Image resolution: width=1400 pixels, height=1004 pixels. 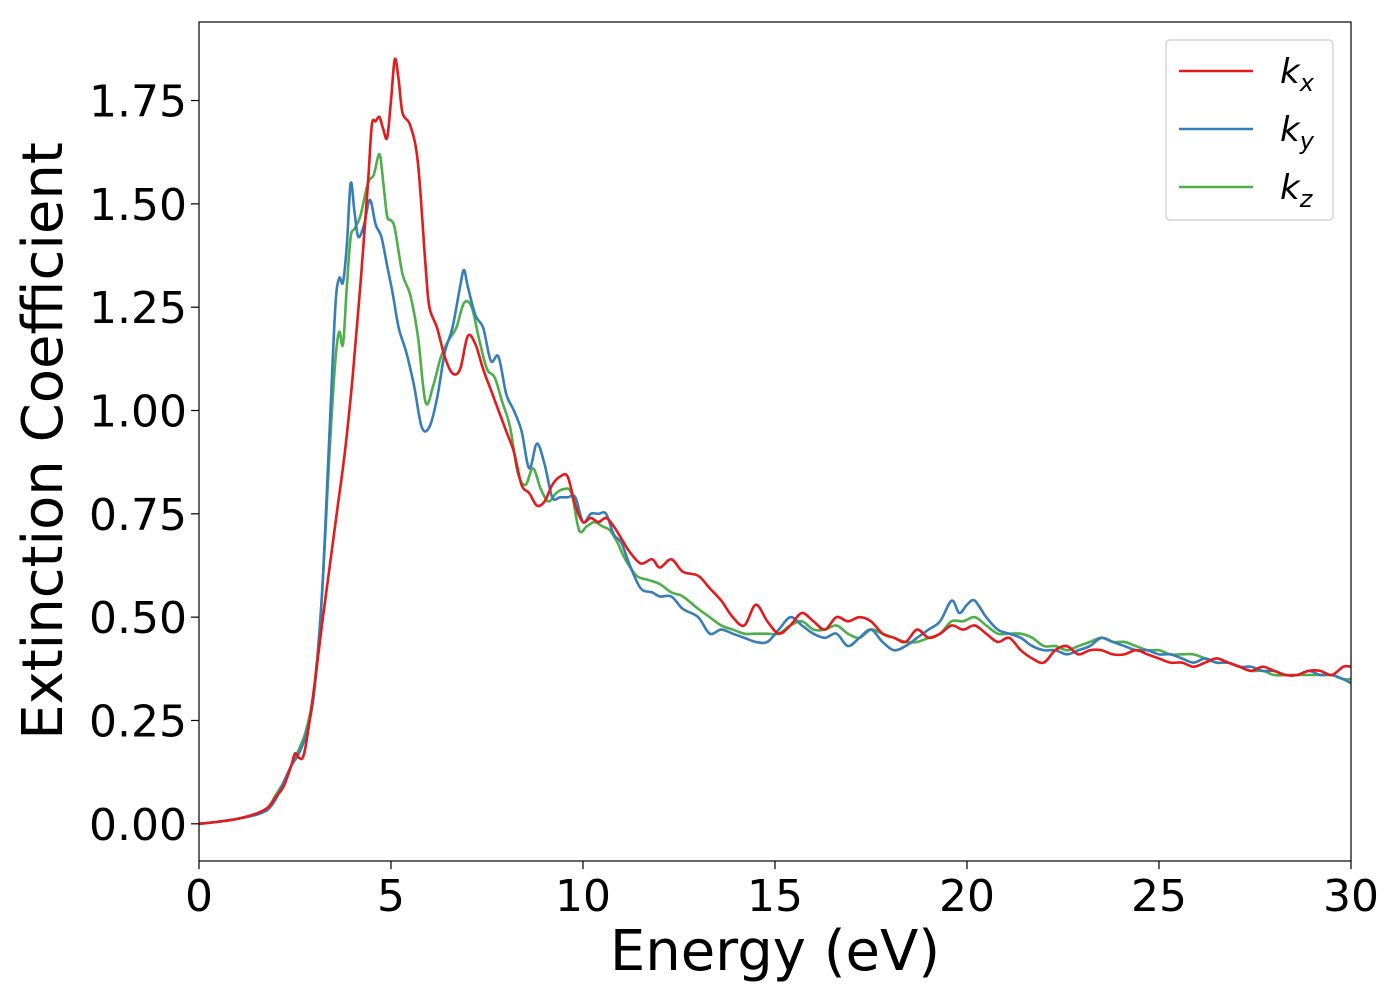 What do you see at coordinates (138, 308) in the screenshot?
I see `y-tick-label: 1.25` at bounding box center [138, 308].